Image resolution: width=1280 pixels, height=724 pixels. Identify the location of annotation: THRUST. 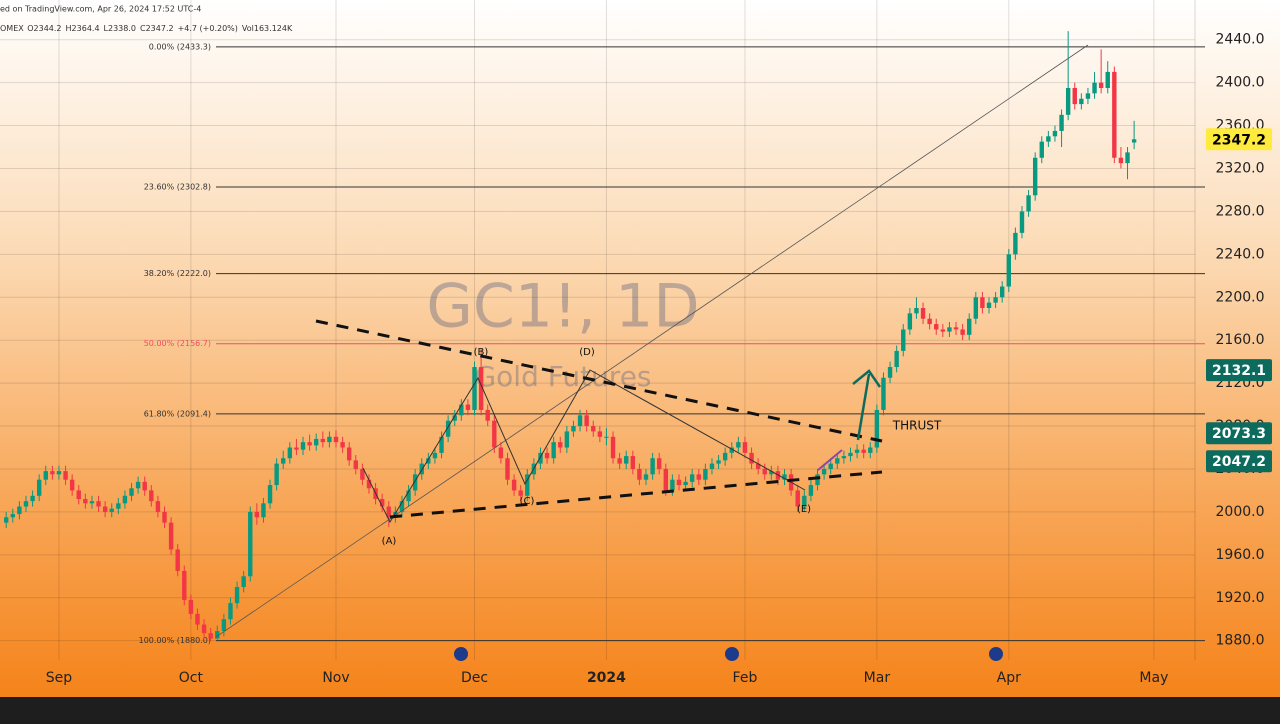
(917, 426).